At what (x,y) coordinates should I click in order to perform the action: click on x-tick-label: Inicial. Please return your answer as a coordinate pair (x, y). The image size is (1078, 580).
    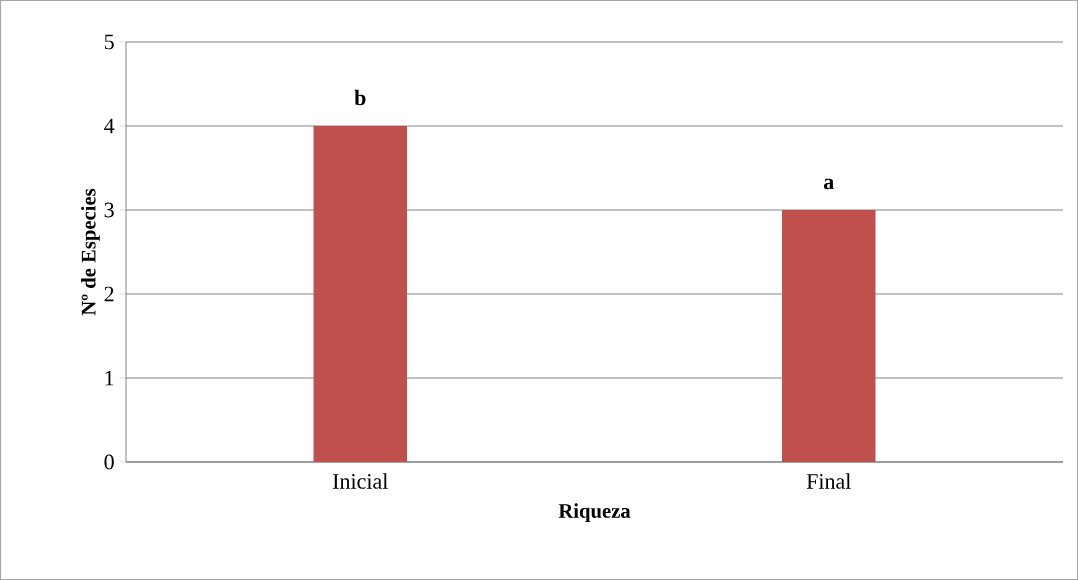
    Looking at the image, I should click on (360, 481).